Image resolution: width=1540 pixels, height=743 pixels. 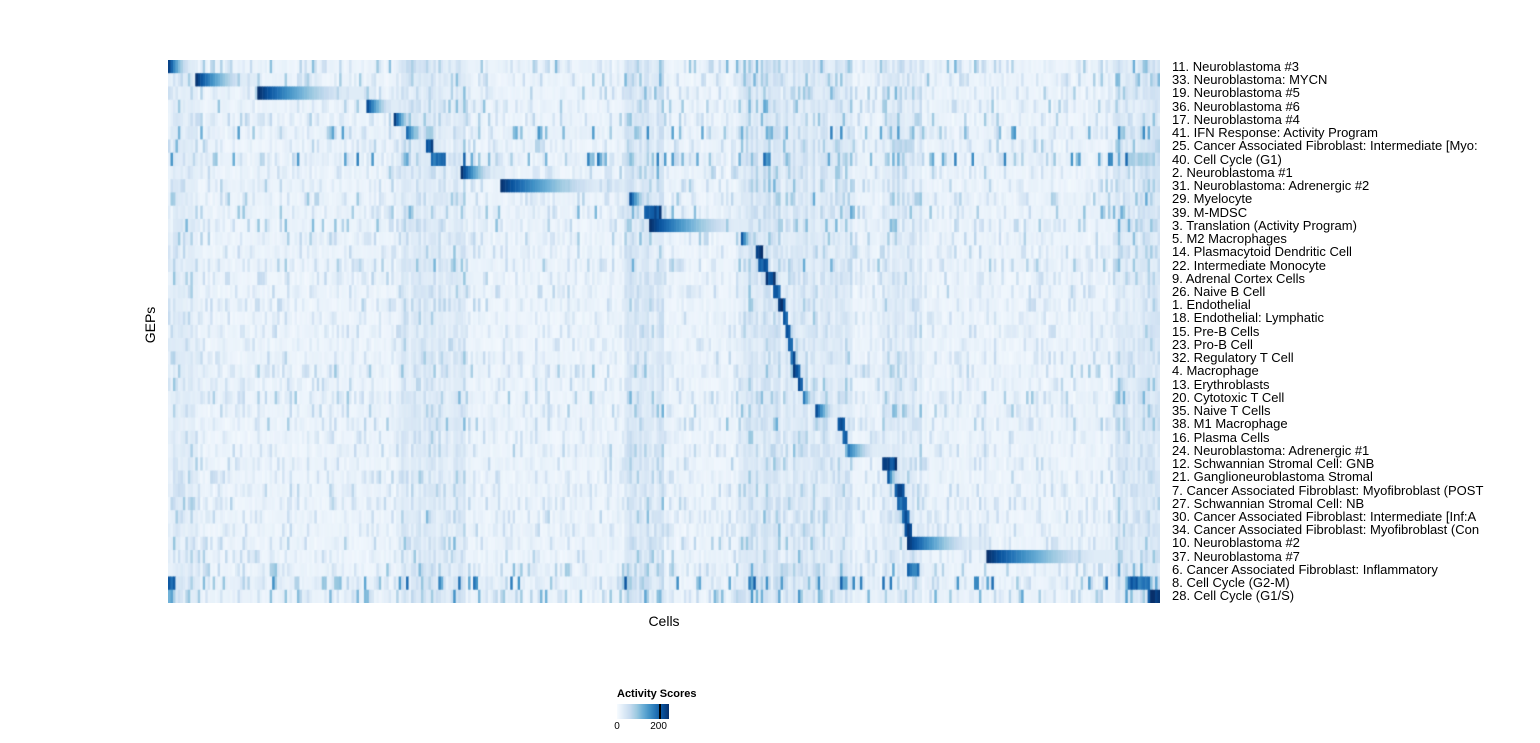 I want to click on row-label: 26. Naive B Cell, so click(x=1219, y=291).